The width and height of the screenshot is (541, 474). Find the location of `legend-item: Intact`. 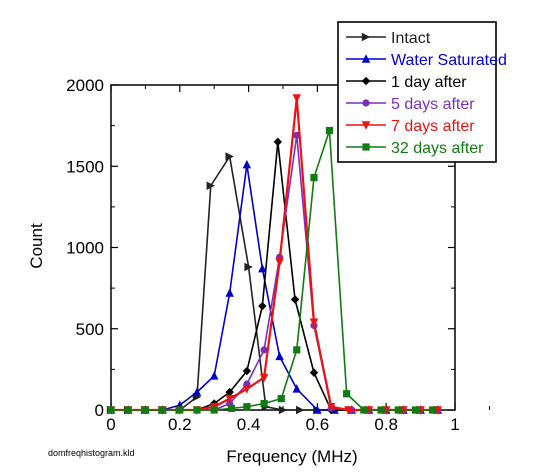

legend-item: Intact is located at coordinates (388, 38).